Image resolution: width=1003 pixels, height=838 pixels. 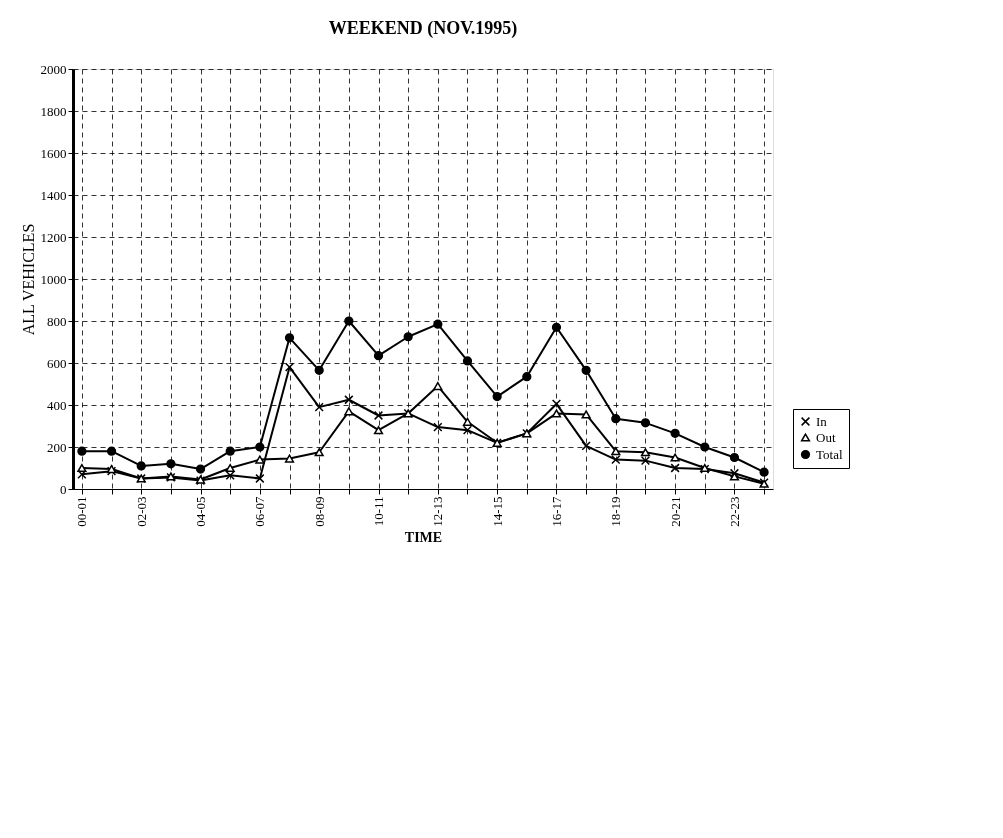 I want to click on y-tick-label: 400, so click(x=57, y=405).